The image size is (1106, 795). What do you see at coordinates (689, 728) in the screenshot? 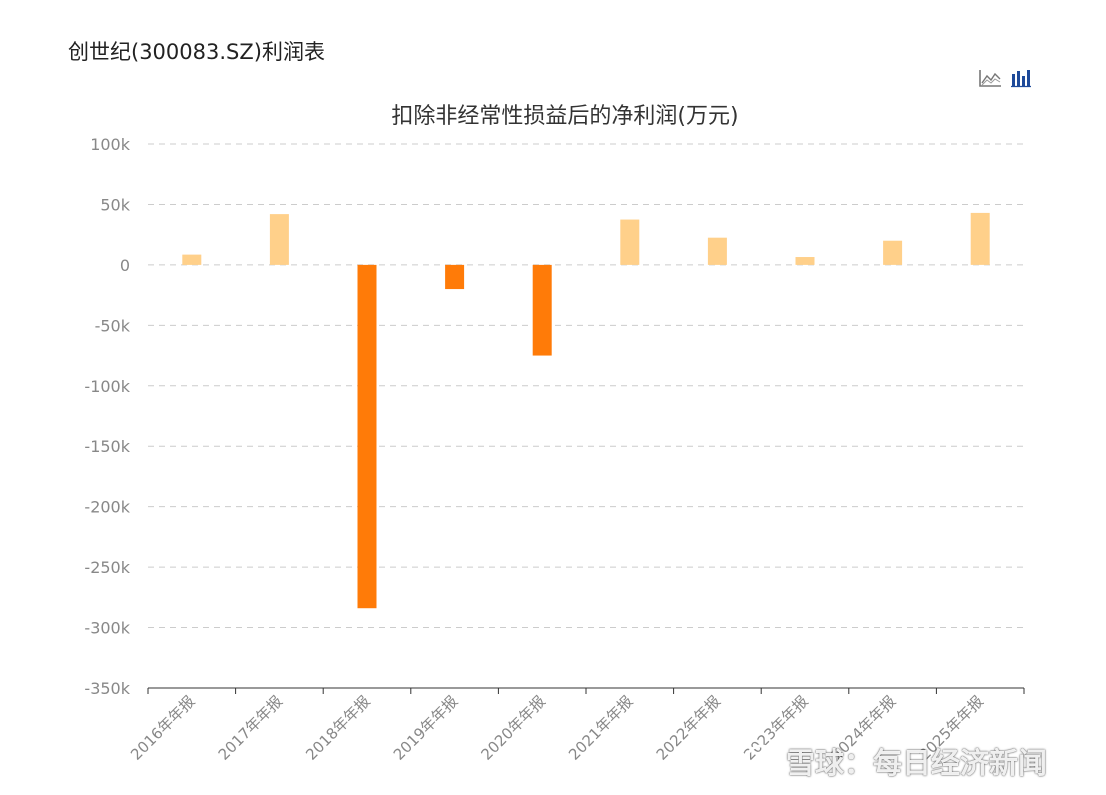
I see `x-tick-label: 2022年年报` at bounding box center [689, 728].